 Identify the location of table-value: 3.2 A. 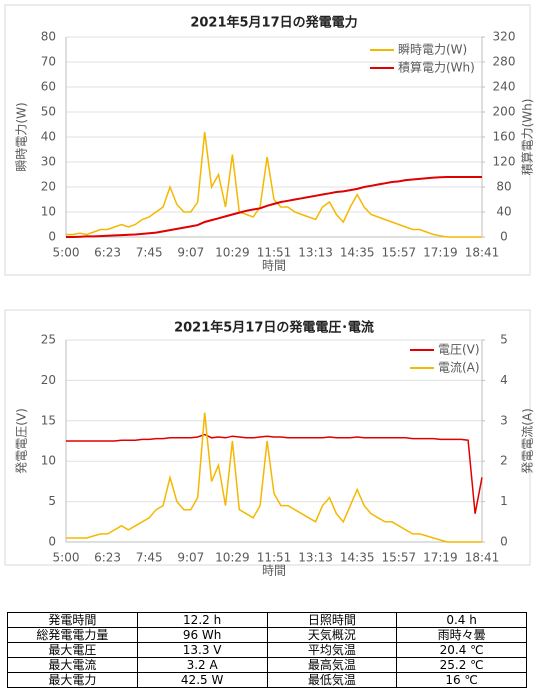
(202, 665).